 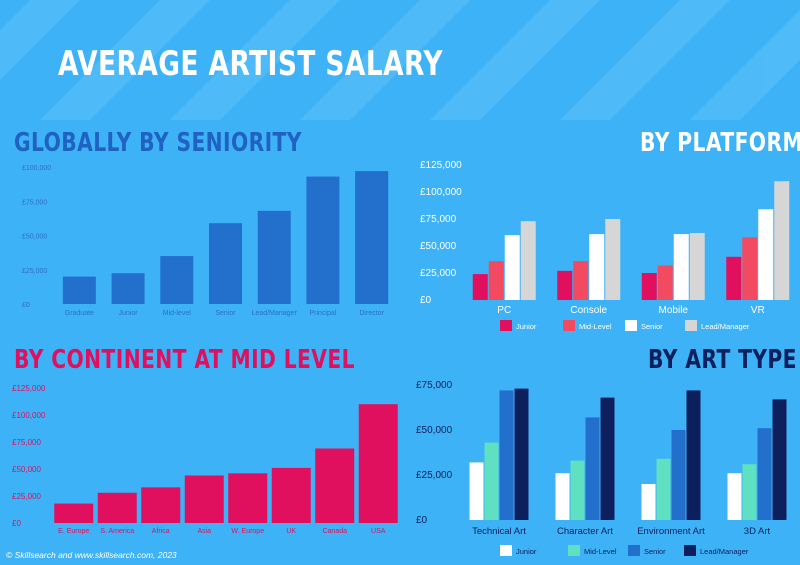 What do you see at coordinates (597, 267) in the screenshot?
I see `bar-console-senior` at bounding box center [597, 267].